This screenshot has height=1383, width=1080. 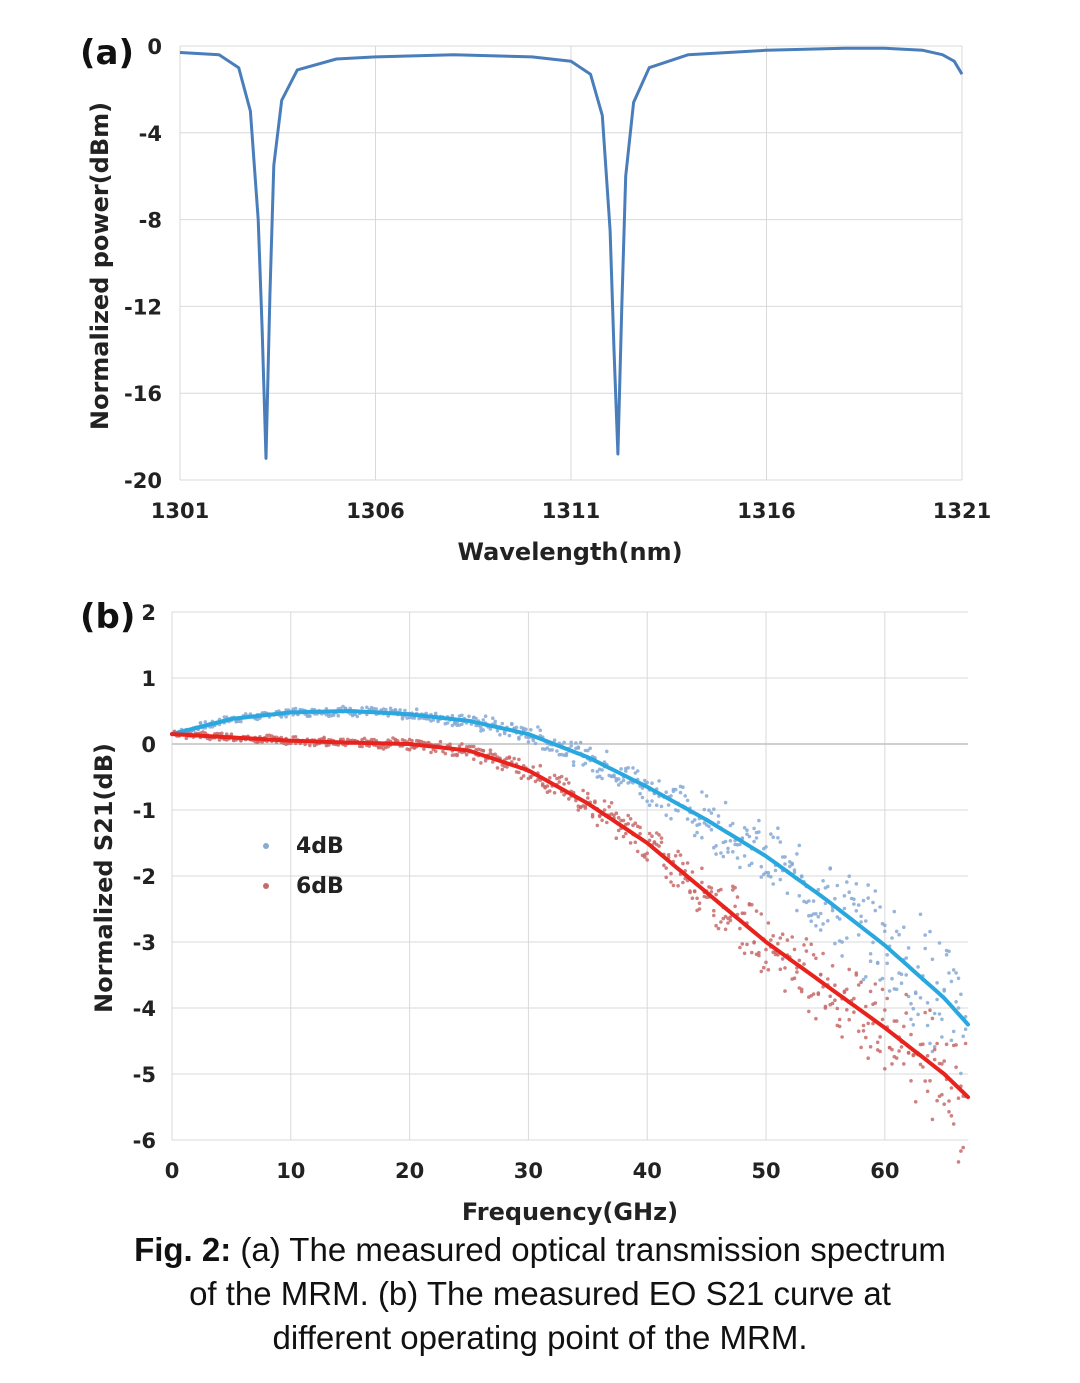 I want to click on panel-a-xlabel: Wavelength(nm), so click(x=569, y=552).